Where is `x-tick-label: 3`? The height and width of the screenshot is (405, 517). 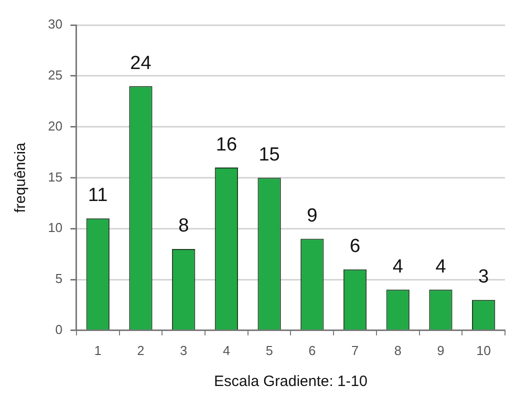 x-tick-label: 3 is located at coordinates (184, 350).